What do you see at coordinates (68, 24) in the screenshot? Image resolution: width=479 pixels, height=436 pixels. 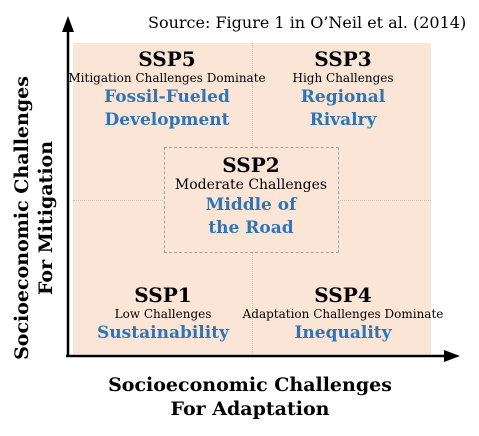 I see `y-axis-arrow-icon` at bounding box center [68, 24].